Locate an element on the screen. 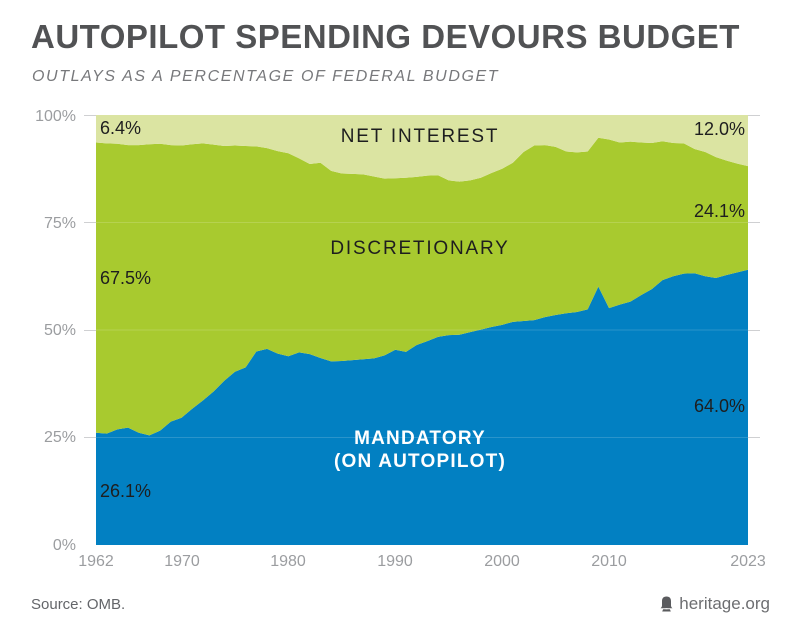  source-note: Source: OMB. is located at coordinates (78, 604).